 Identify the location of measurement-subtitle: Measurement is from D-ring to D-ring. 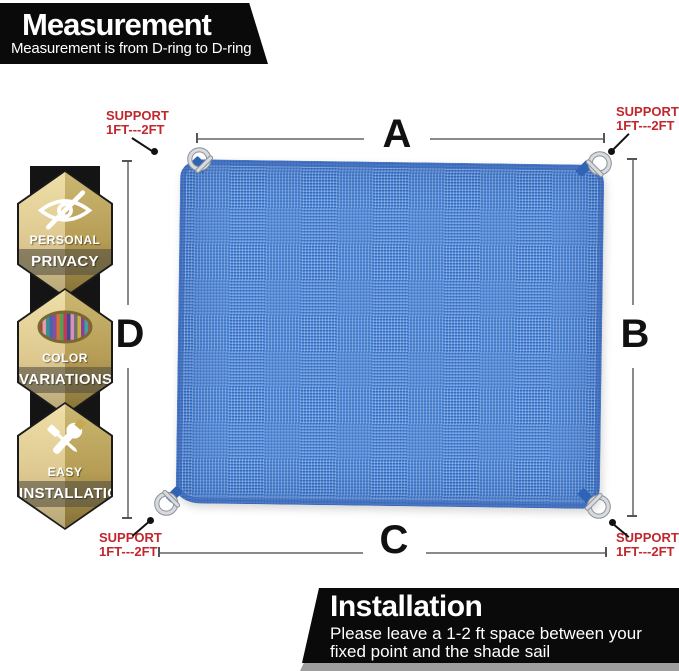
(131, 48).